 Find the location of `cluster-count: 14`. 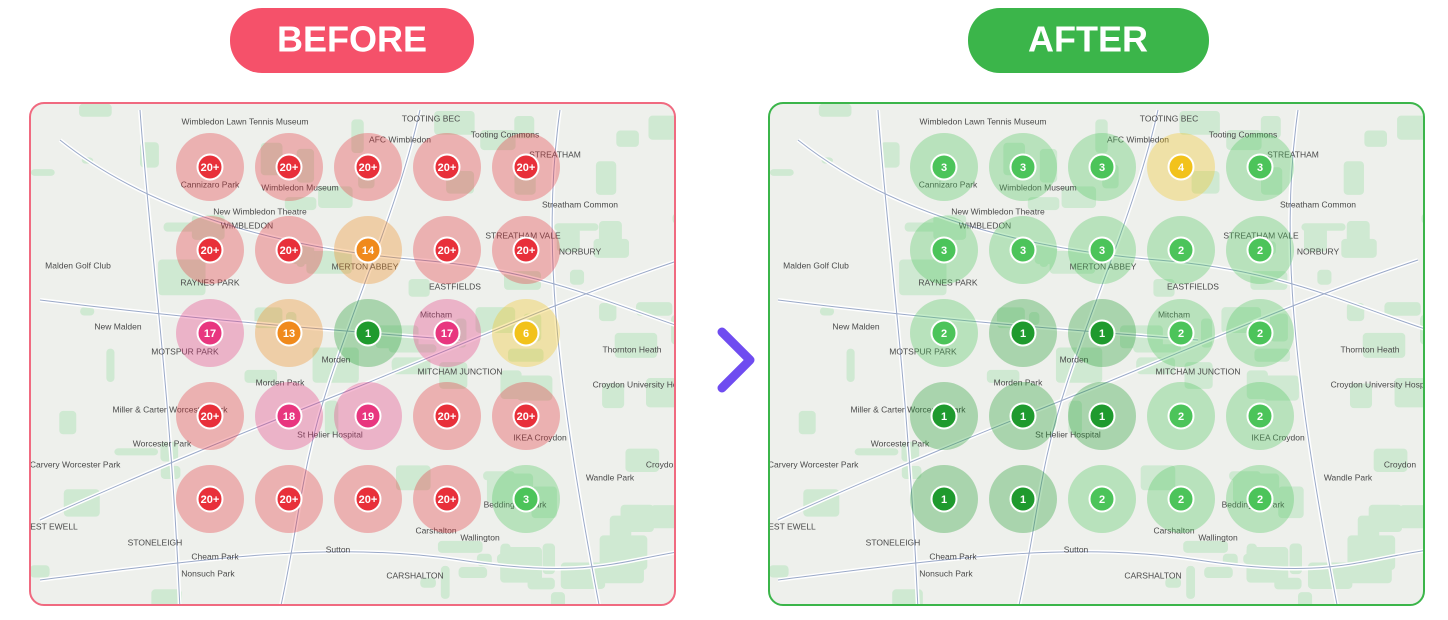

cluster-count: 14 is located at coordinates (368, 251).